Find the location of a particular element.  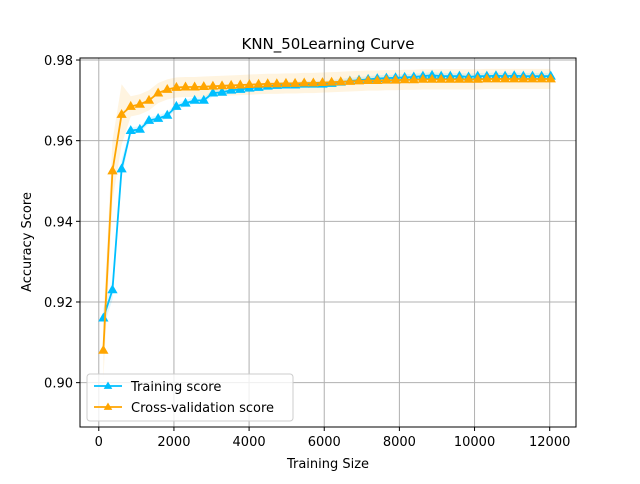

legend: Training score Cross-validation score is located at coordinates (190, 397).